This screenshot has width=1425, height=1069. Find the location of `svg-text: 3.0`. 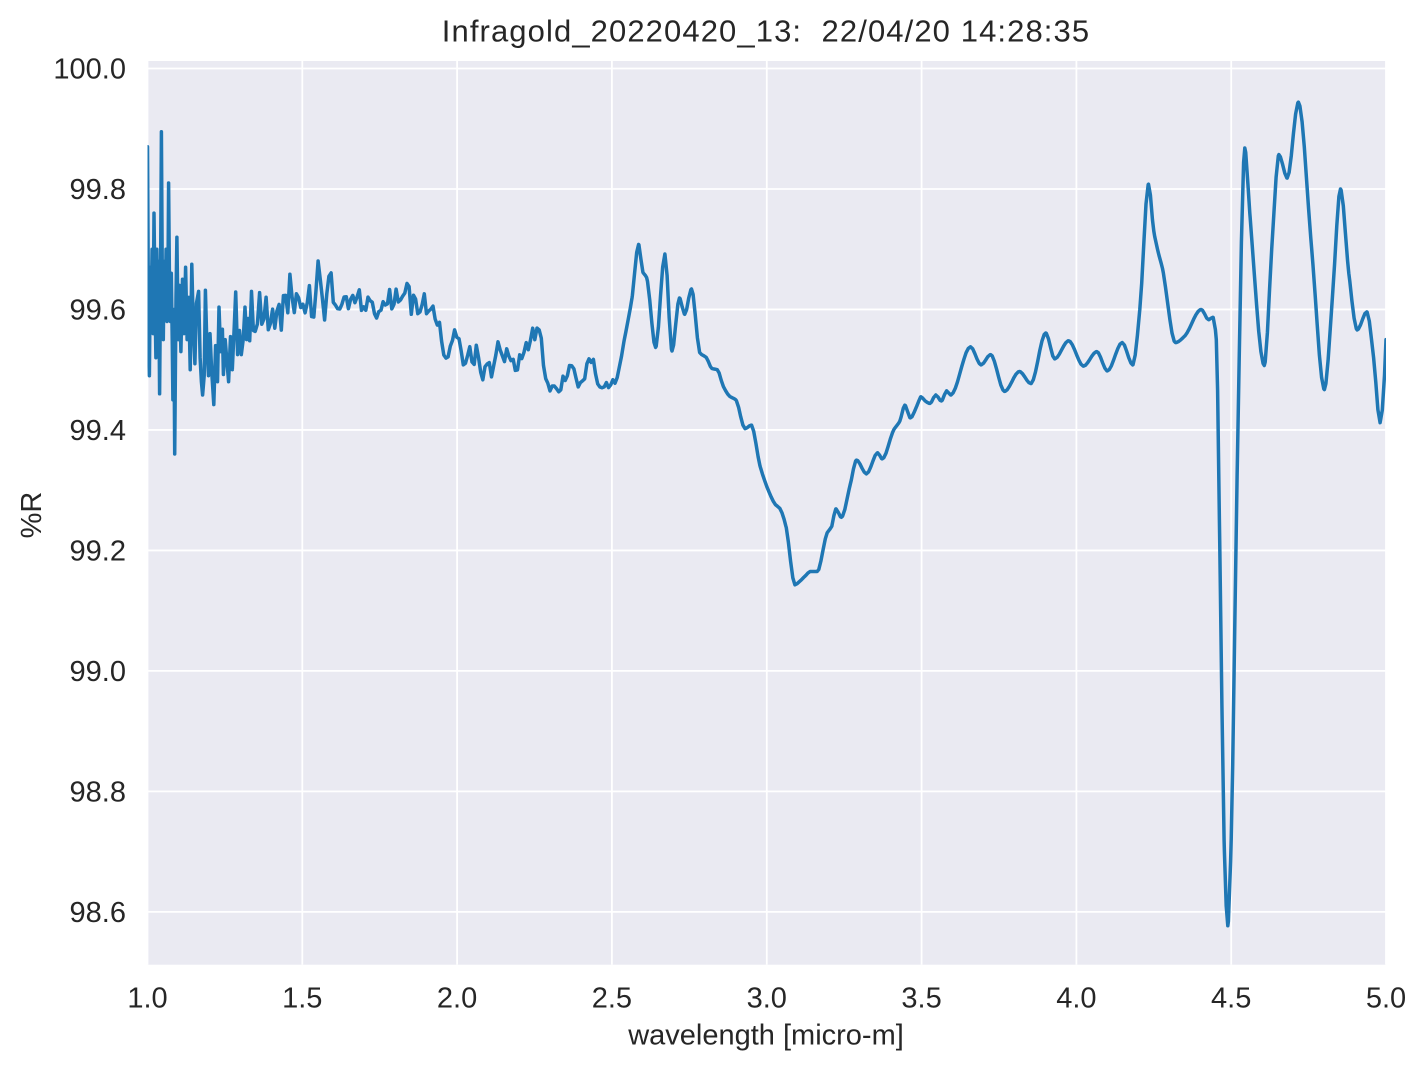

svg-text: 3.0 is located at coordinates (767, 999).